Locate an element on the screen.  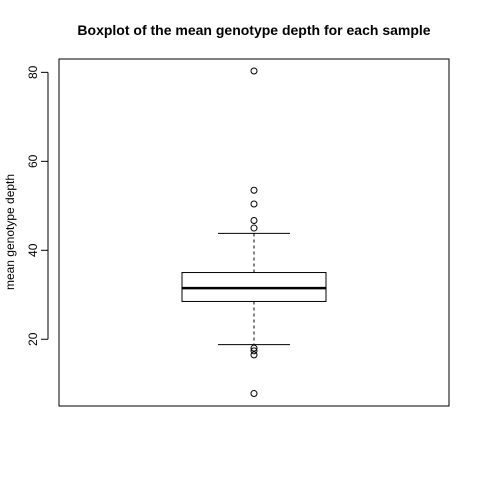
y-tick-label: 80 is located at coordinates (33, 72).